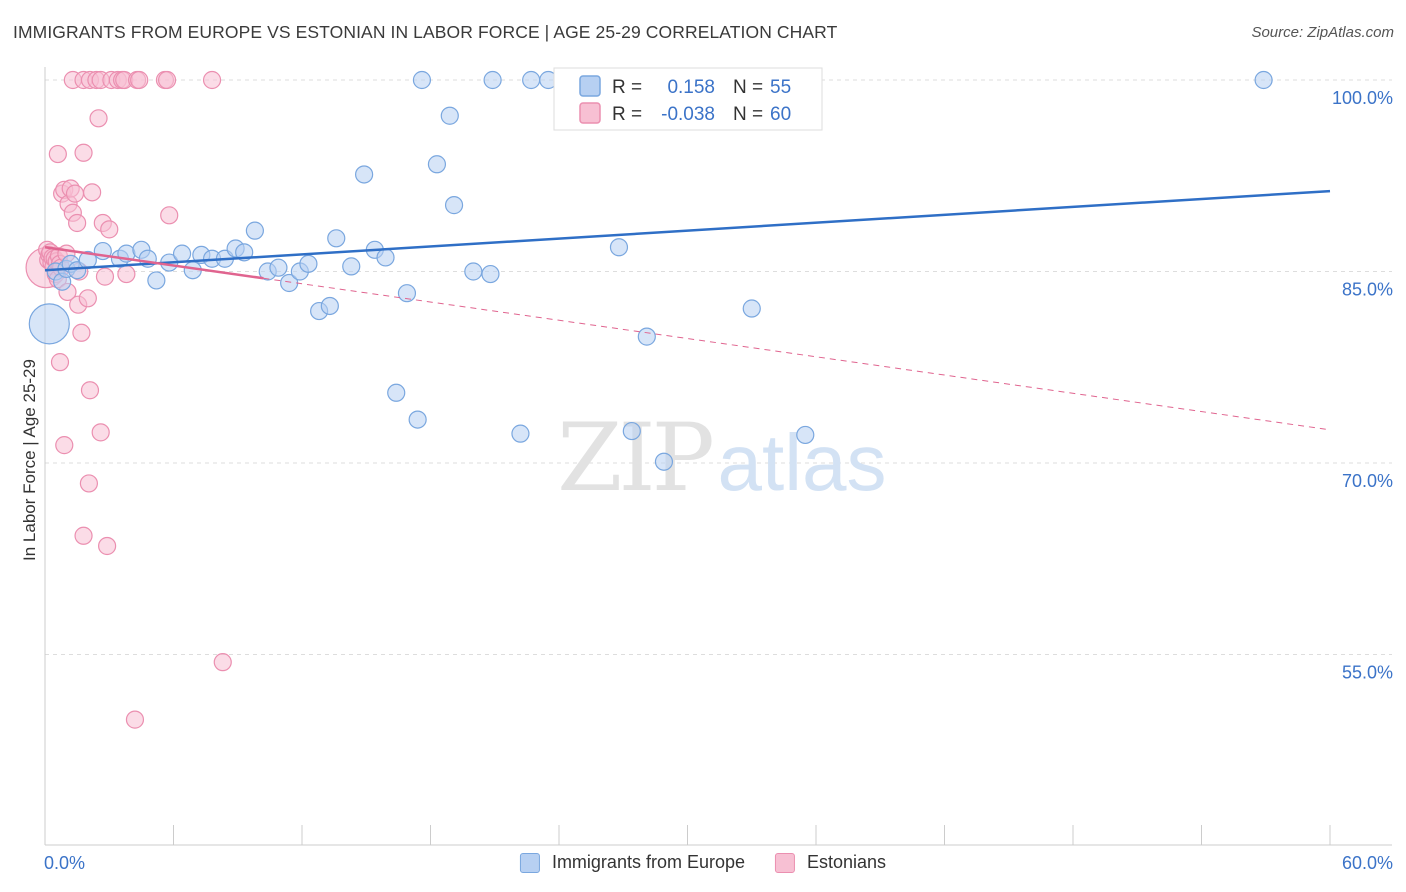 The image size is (1406, 892). I want to click on legend: Immigrants from Europe Estonians, so click(702, 862).